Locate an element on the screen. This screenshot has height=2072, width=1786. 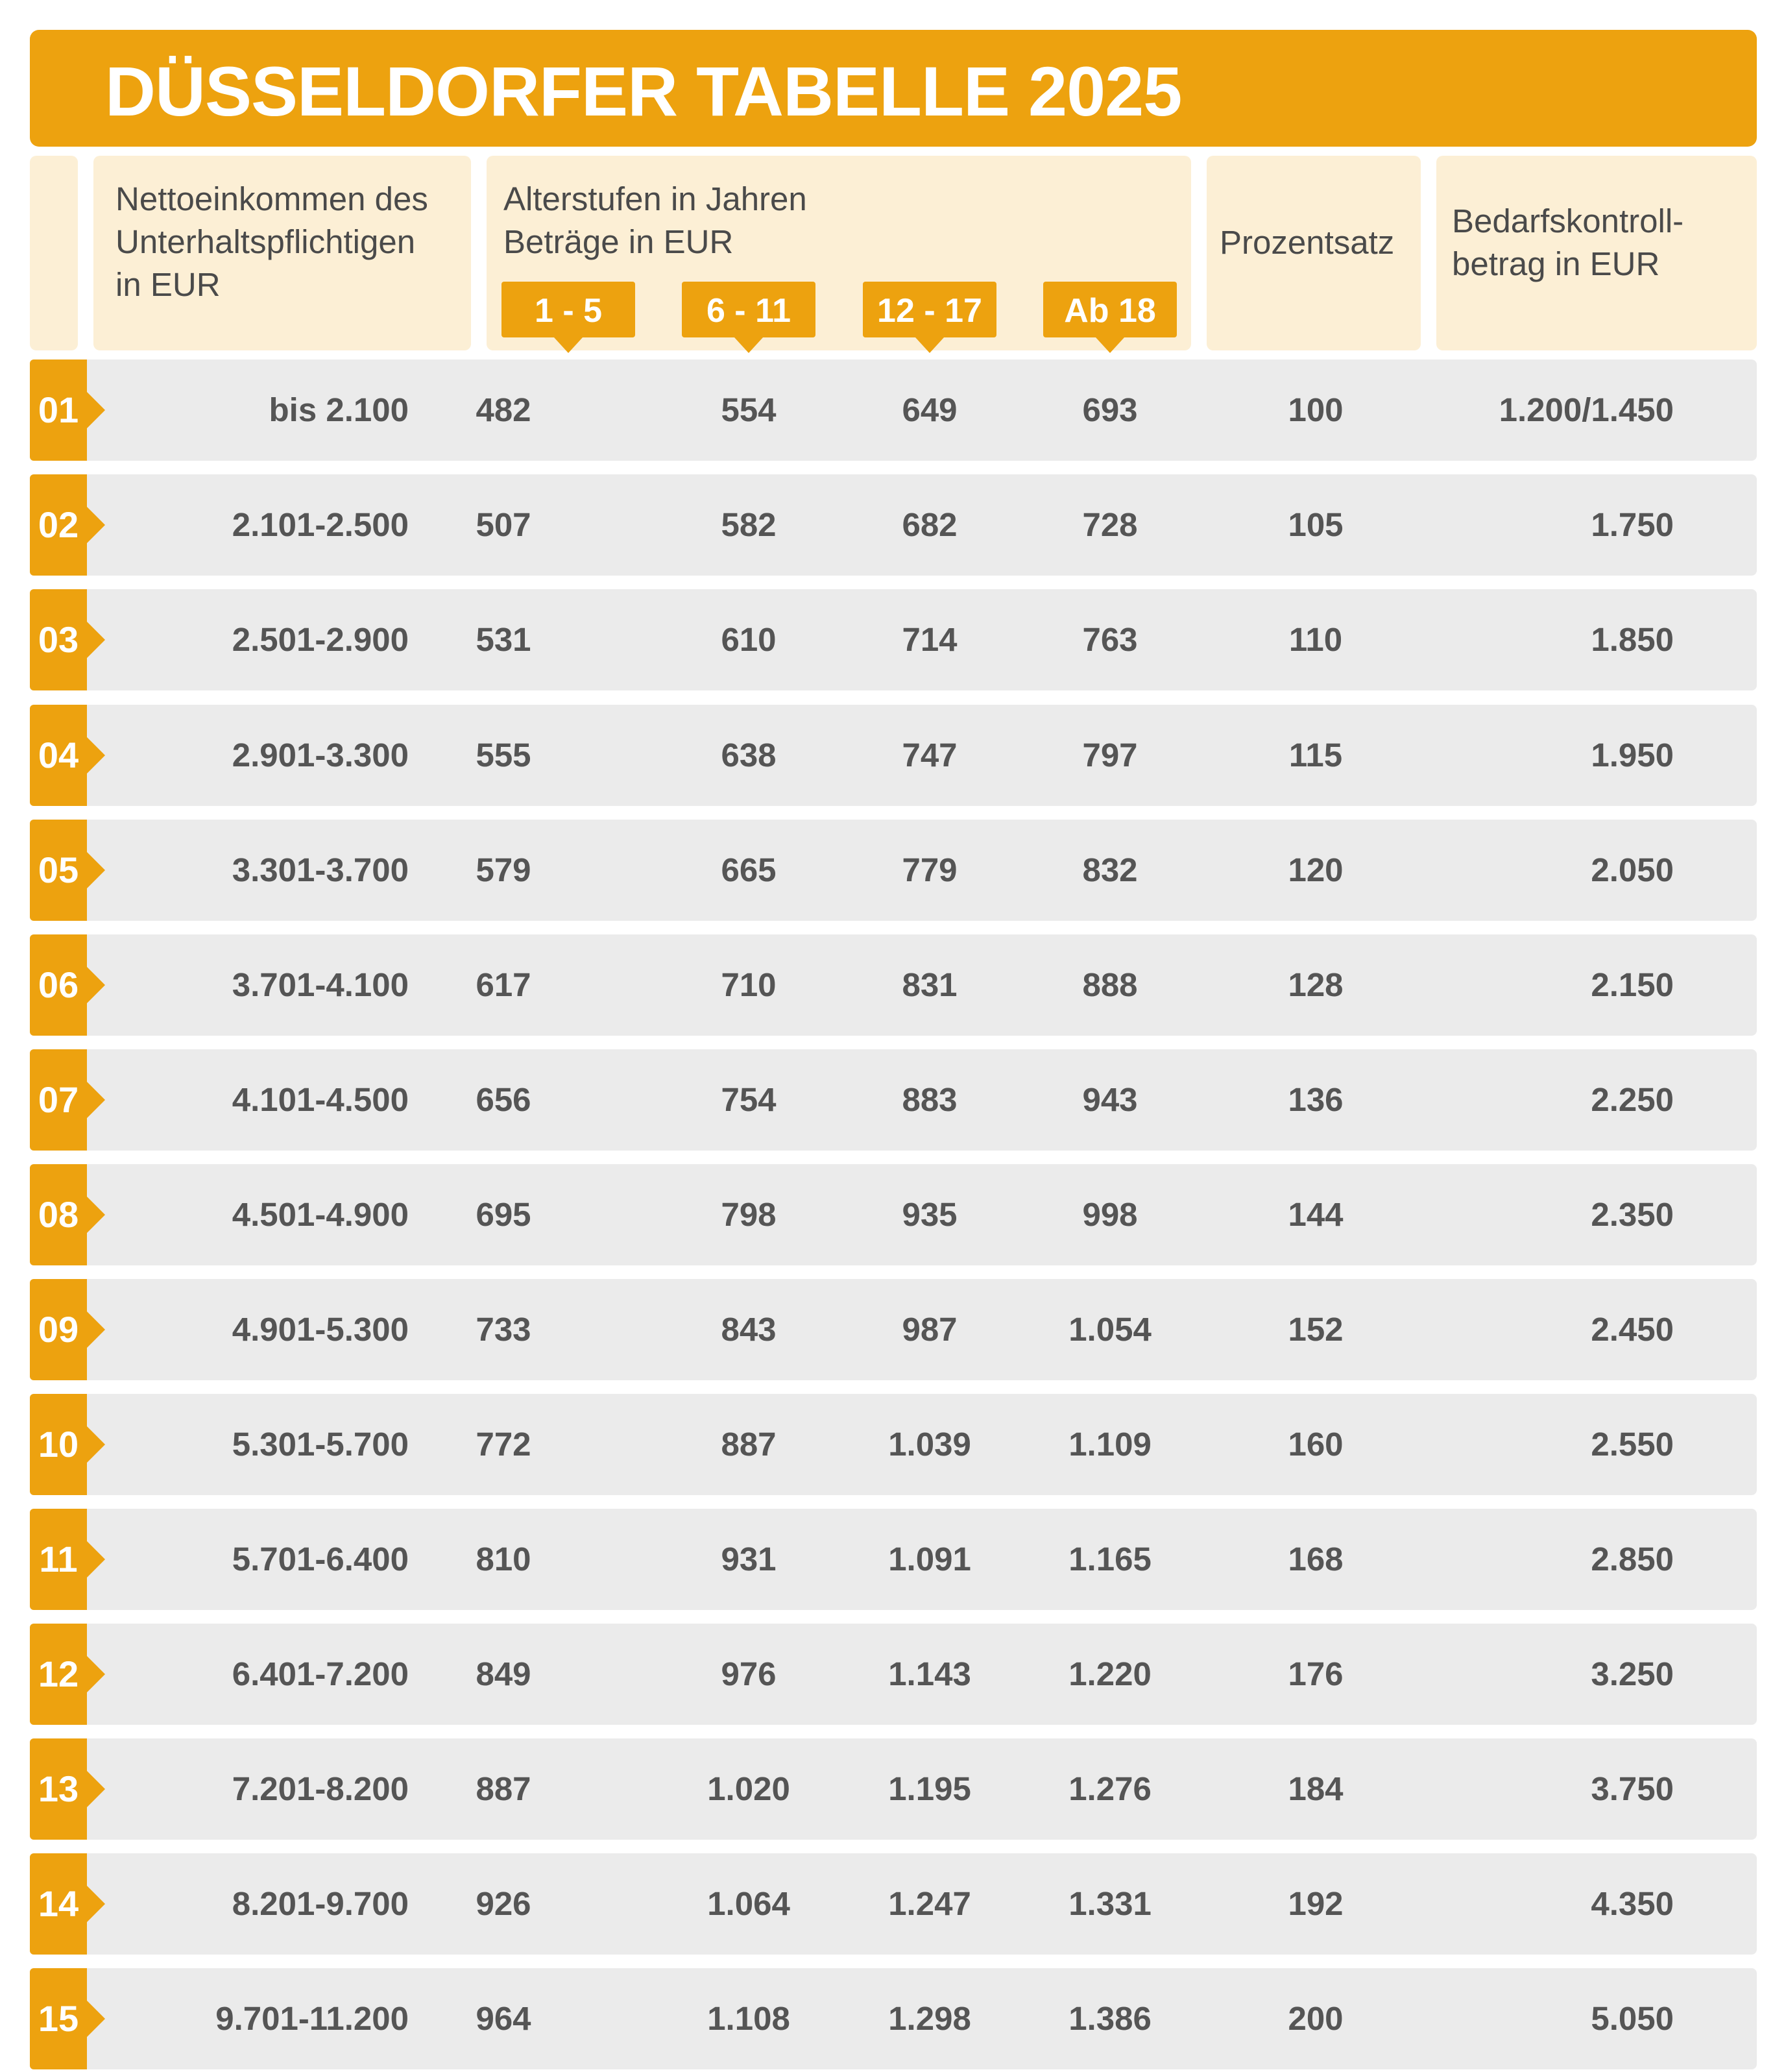
age-6-11-cell: 976 is located at coordinates (749, 1673).